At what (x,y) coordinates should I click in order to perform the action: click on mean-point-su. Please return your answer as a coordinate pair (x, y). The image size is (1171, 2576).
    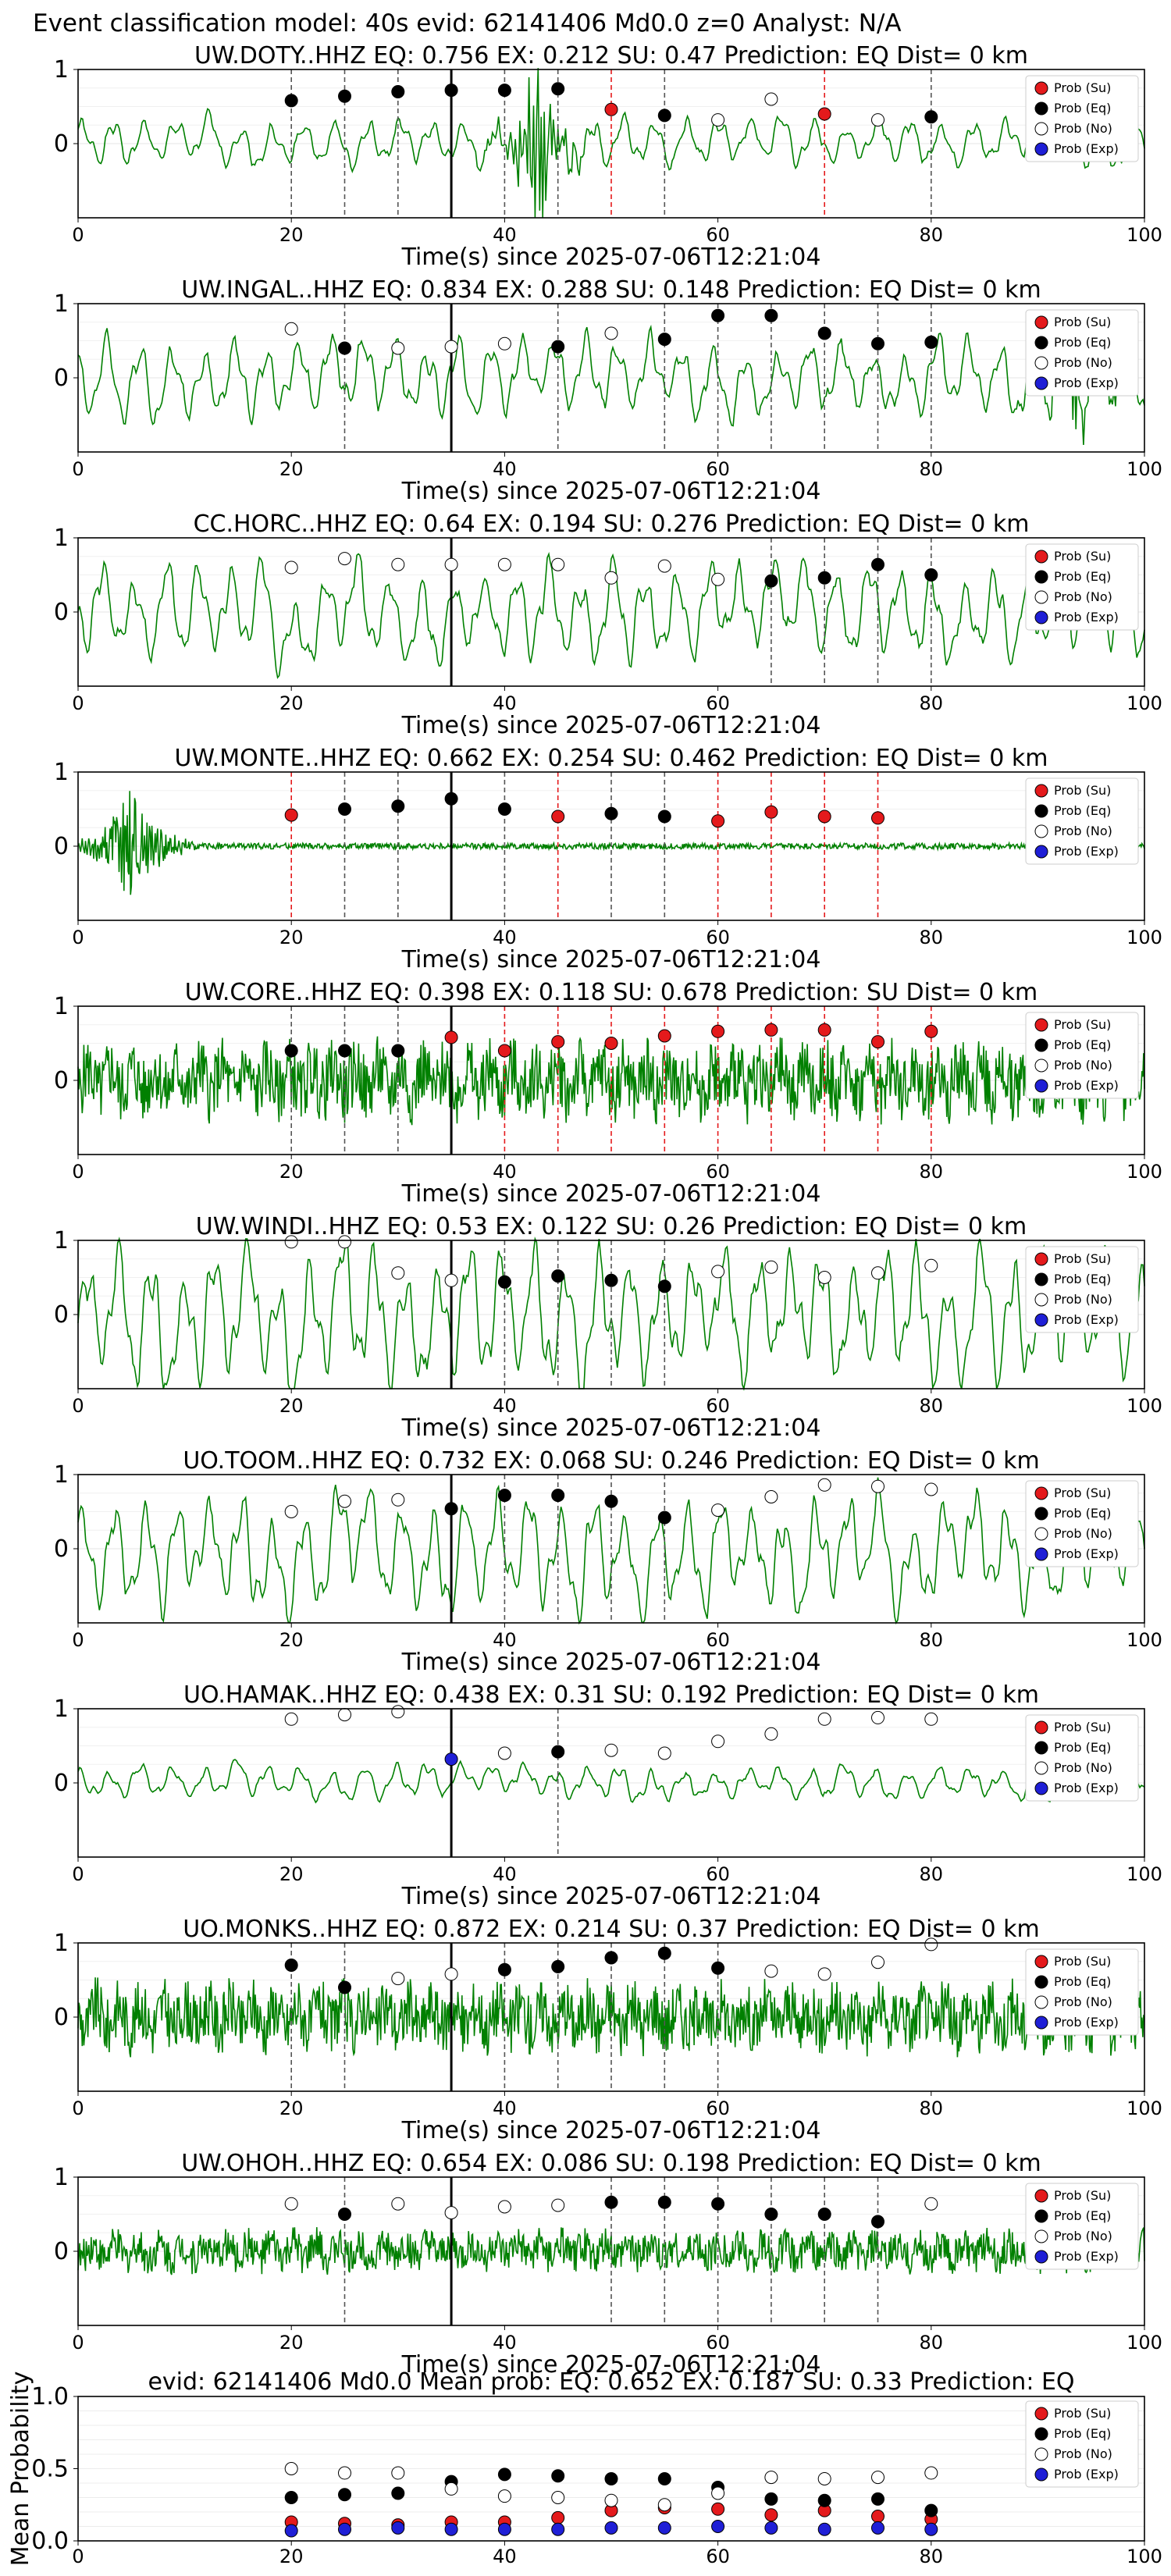
    Looking at the image, I should click on (558, 2517).